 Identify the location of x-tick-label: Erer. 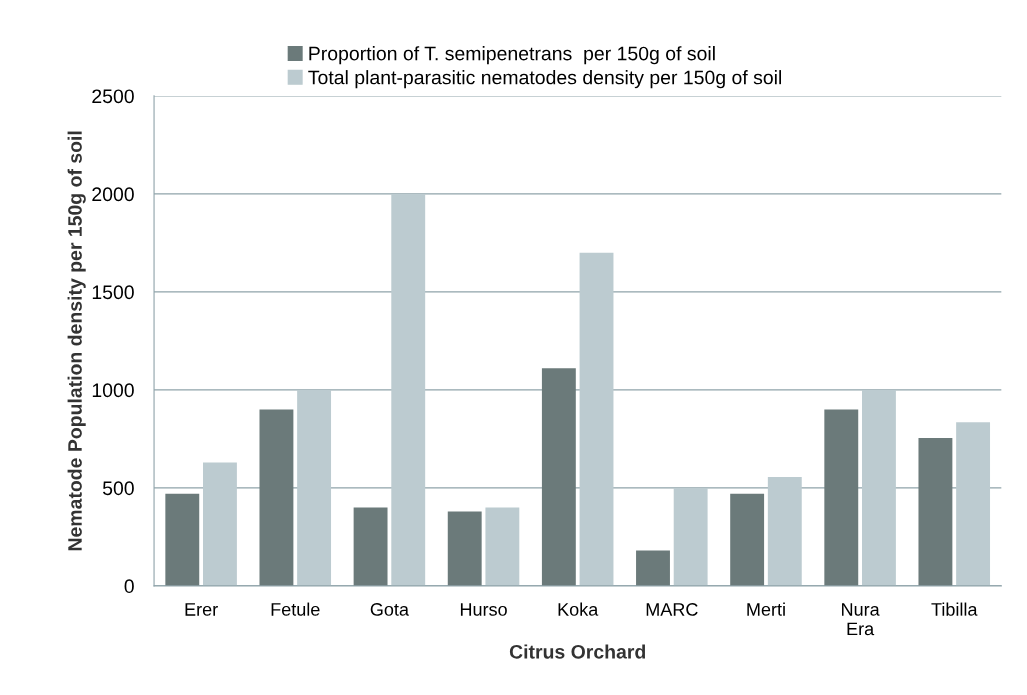
(201, 609).